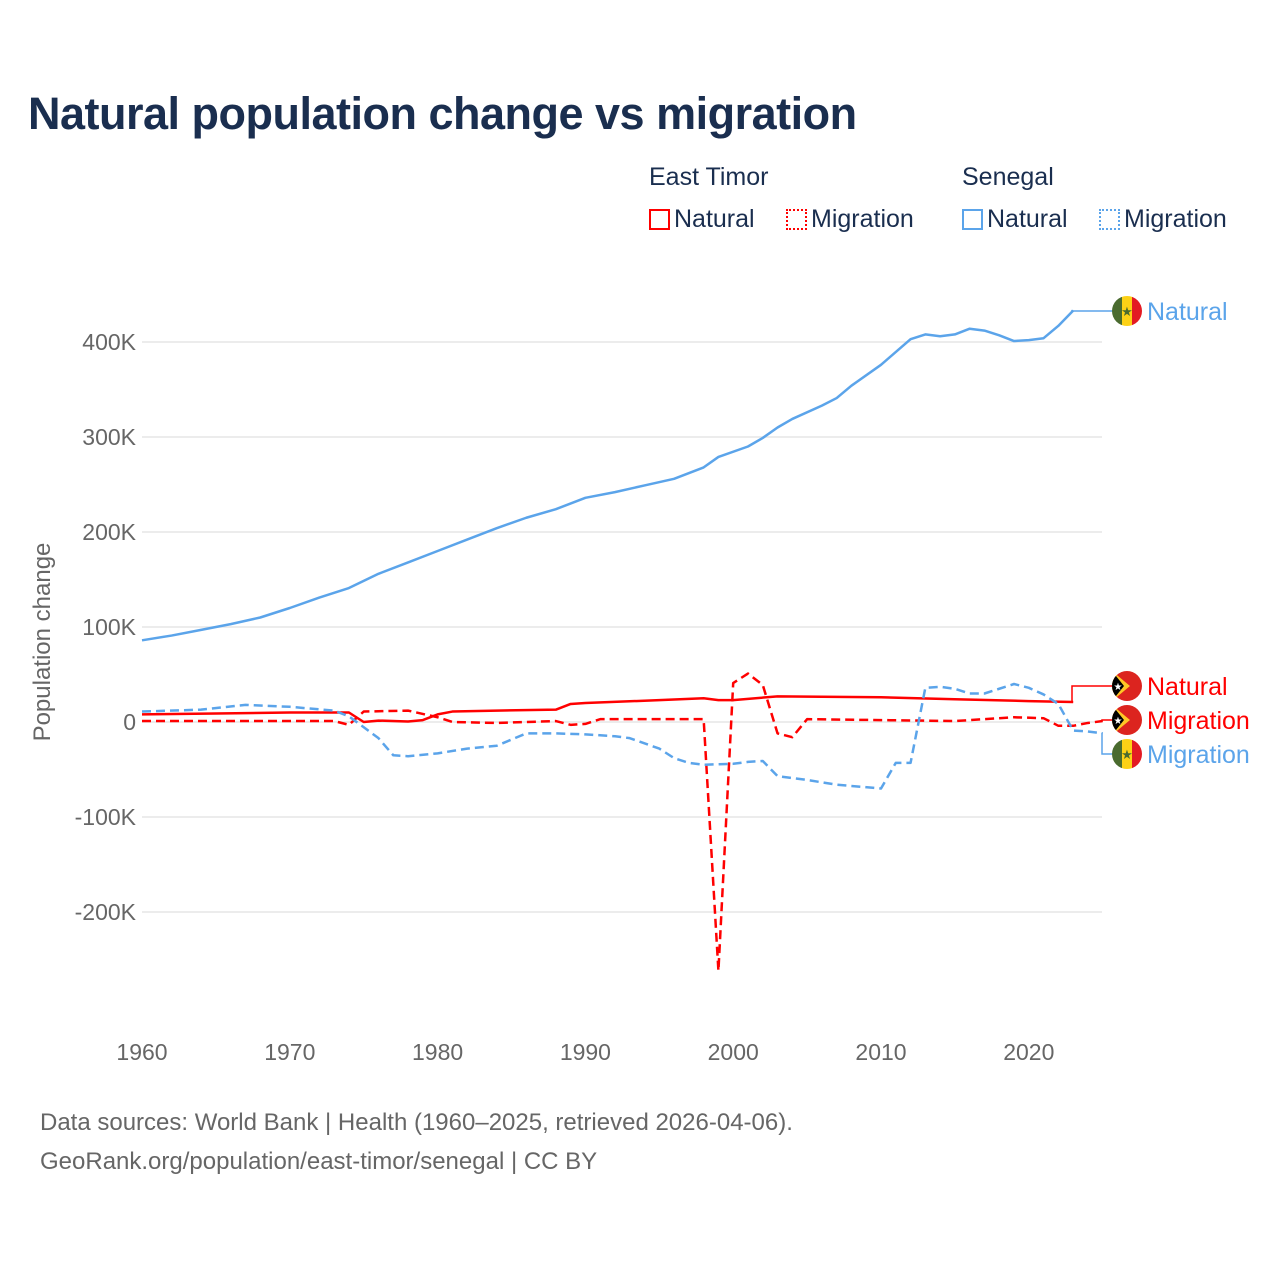 The width and height of the screenshot is (1280, 1280). I want to click on y-tick-label: 0, so click(129, 722).